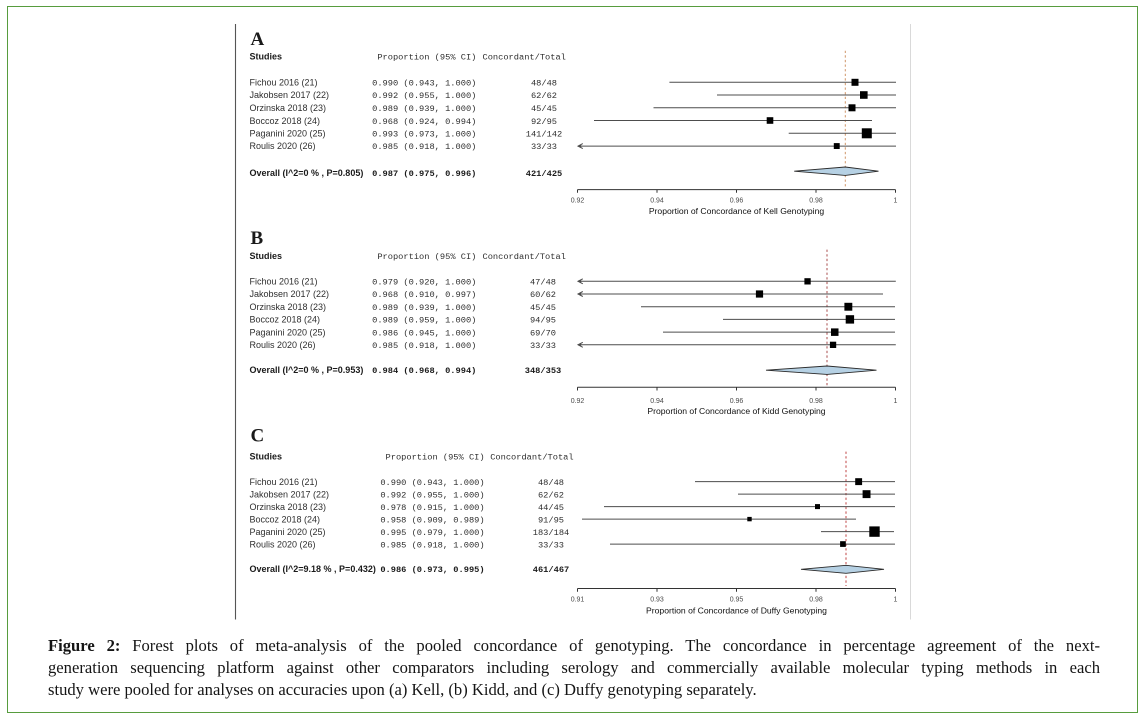 This screenshot has width=1145, height=718. Describe the element at coordinates (543, 283) in the screenshot. I see `svg-text: 47/48` at that location.